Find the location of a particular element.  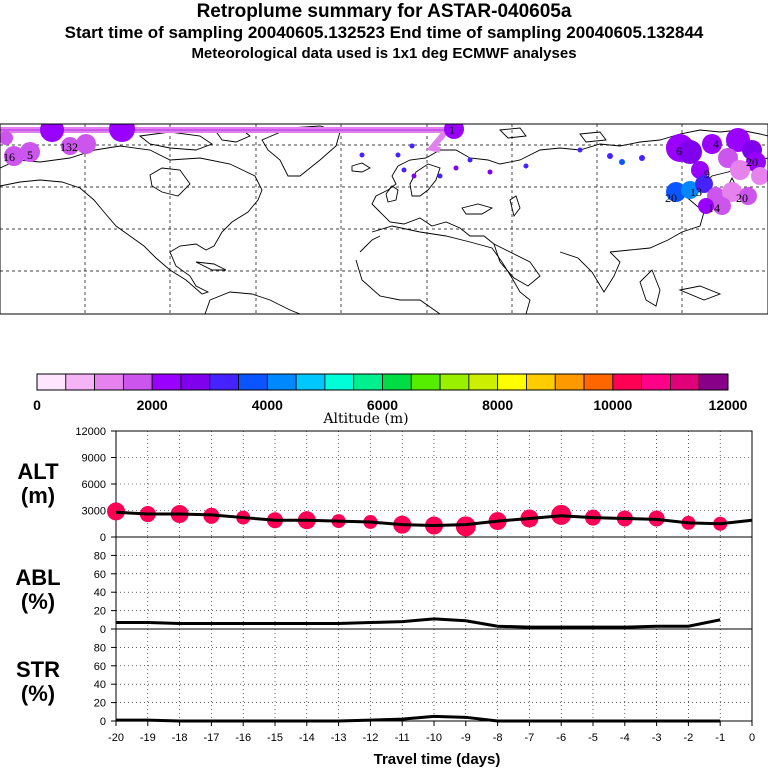

x-tick-label: -2 is located at coordinates (689, 738).